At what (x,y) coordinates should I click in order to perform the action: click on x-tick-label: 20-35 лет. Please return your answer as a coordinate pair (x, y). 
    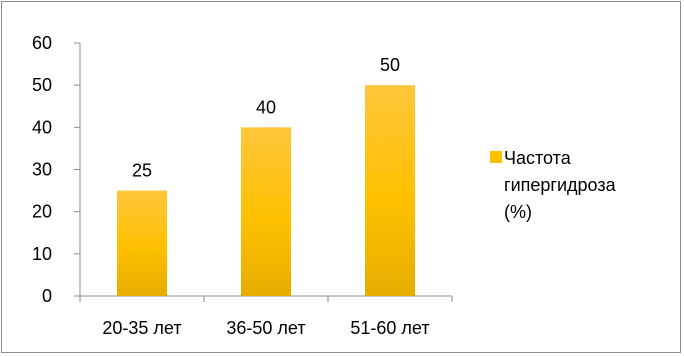
    Looking at the image, I should click on (141, 328).